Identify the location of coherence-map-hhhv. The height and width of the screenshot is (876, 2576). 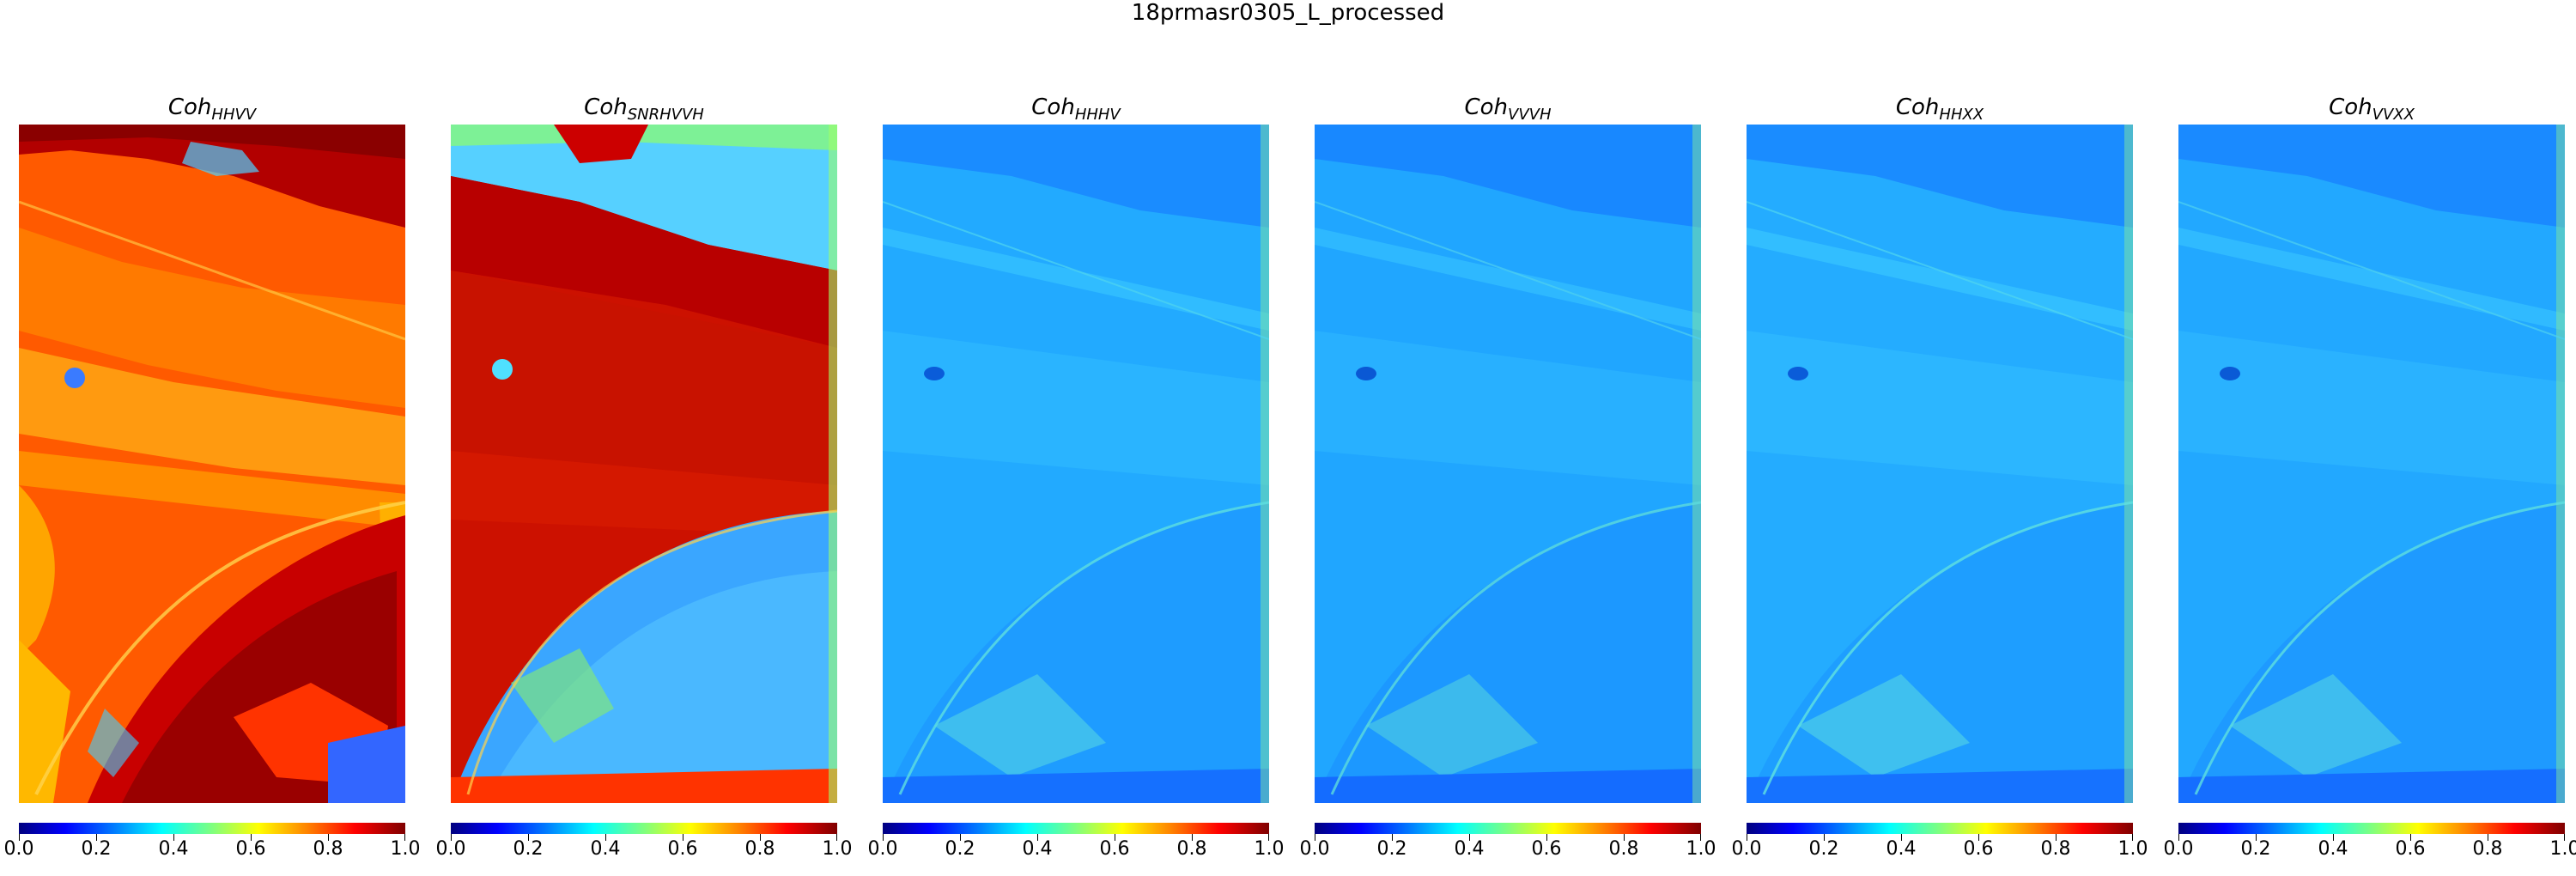
(1076, 464).